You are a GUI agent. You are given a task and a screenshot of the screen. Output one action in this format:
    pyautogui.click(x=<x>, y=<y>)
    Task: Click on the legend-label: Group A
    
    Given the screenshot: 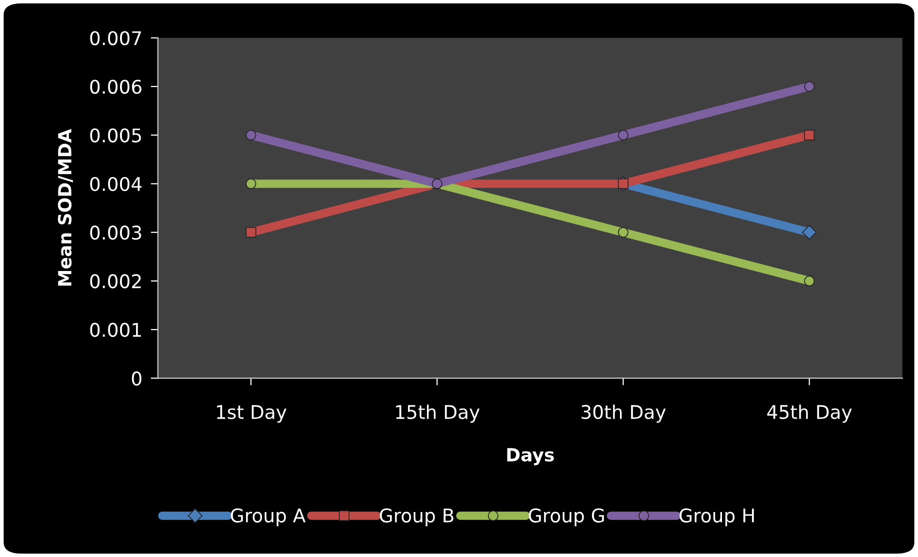 What is the action you would take?
    pyautogui.click(x=268, y=517)
    